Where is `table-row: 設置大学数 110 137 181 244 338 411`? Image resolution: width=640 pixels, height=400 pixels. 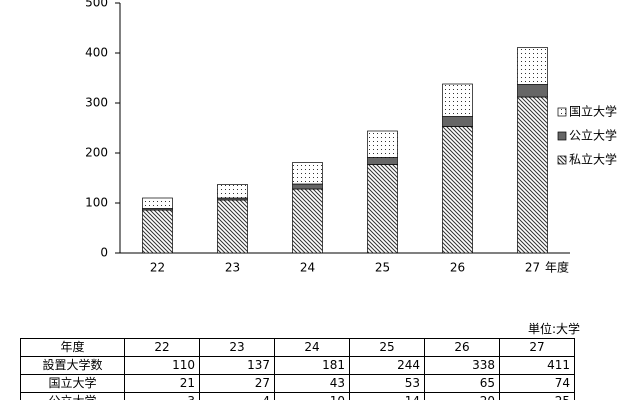
table-row: 設置大学数 110 137 181 244 338 411 is located at coordinates (297, 365).